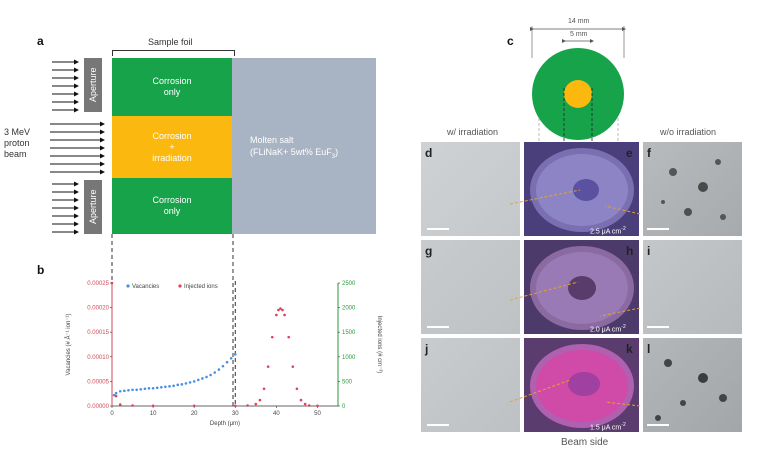  Describe the element at coordinates (128, 286) in the screenshot. I see `legend-marker` at that location.